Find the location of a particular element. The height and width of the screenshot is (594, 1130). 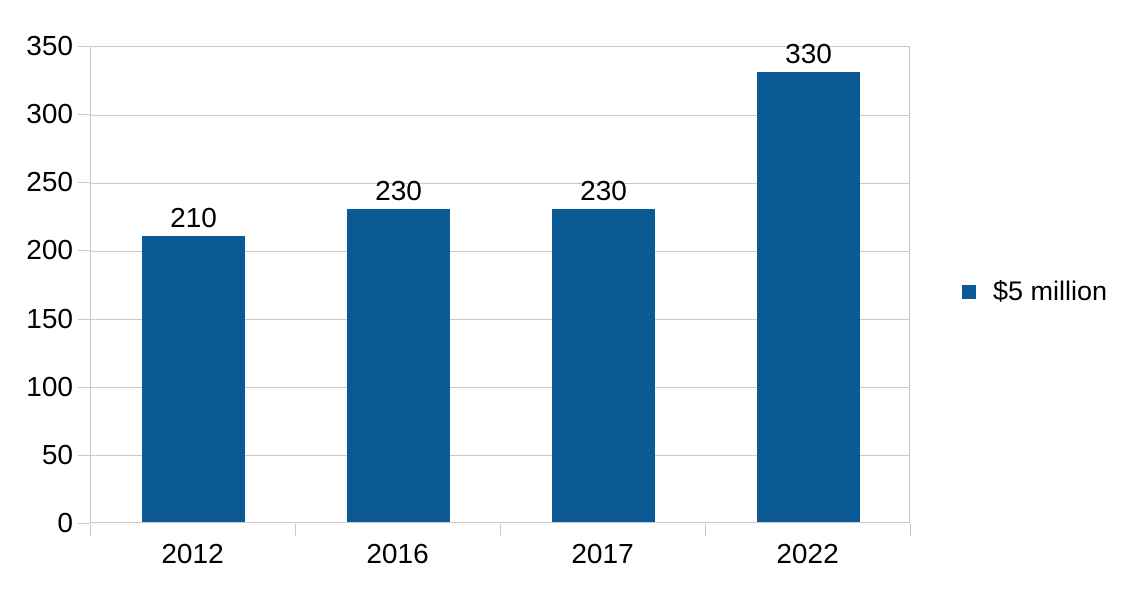

legend-swatch-icon is located at coordinates (969, 291).